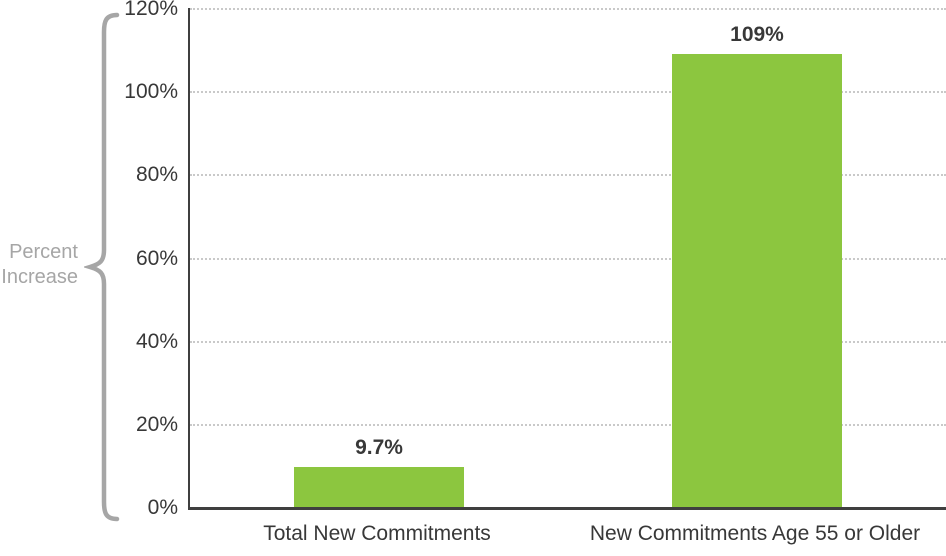 Image resolution: width=946 pixels, height=556 pixels. I want to click on y-tick-label: 0%, so click(162, 507).